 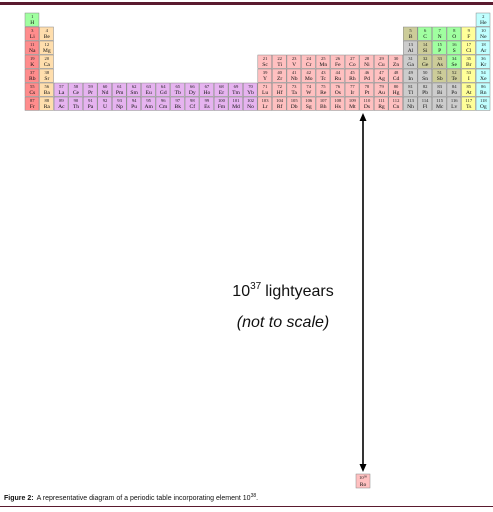 What do you see at coordinates (367, 72) in the screenshot?
I see `element-number: 46` at bounding box center [367, 72].